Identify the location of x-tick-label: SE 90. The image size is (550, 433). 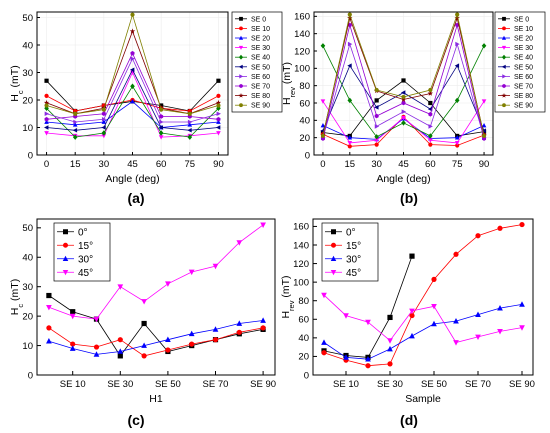
(522, 384).